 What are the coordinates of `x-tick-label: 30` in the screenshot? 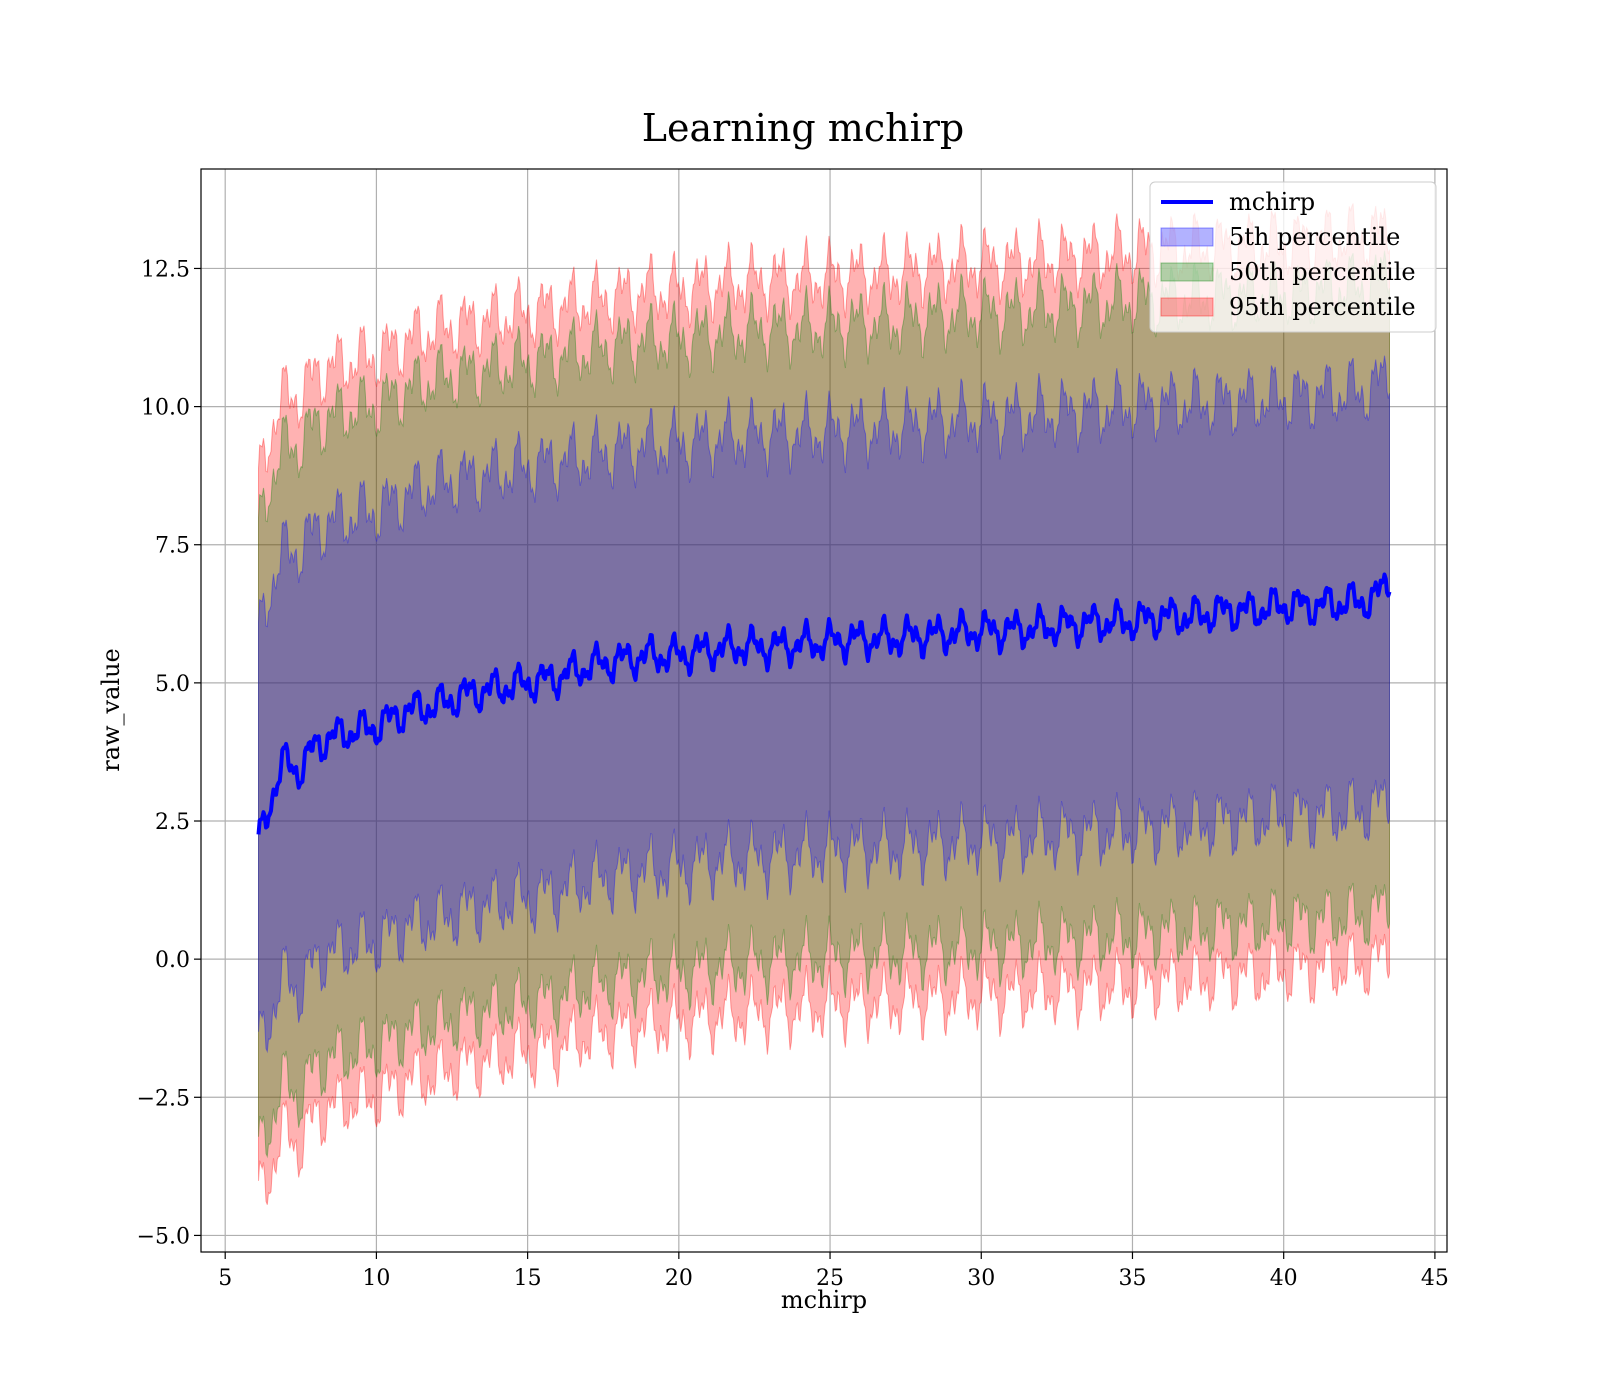 It's located at (981, 1278).